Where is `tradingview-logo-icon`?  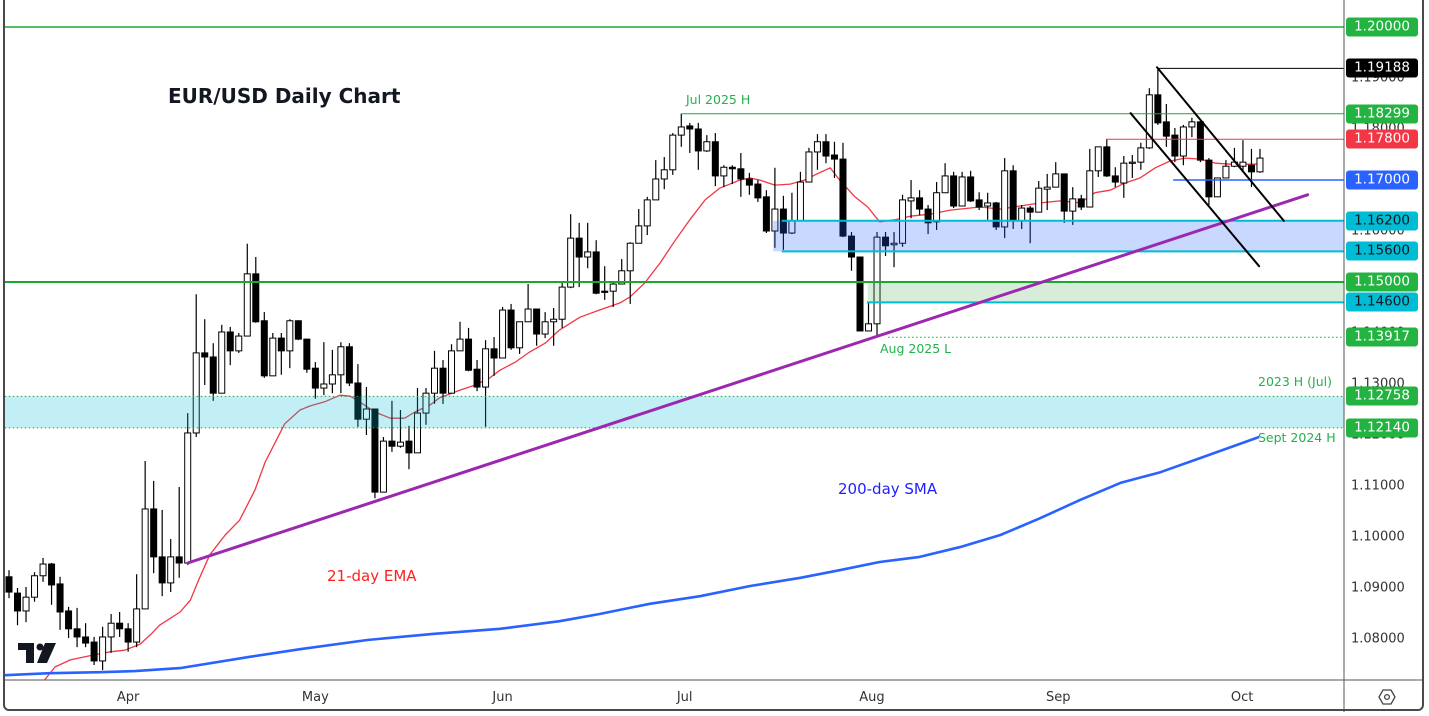
tradingview-logo-icon is located at coordinates (37, 653).